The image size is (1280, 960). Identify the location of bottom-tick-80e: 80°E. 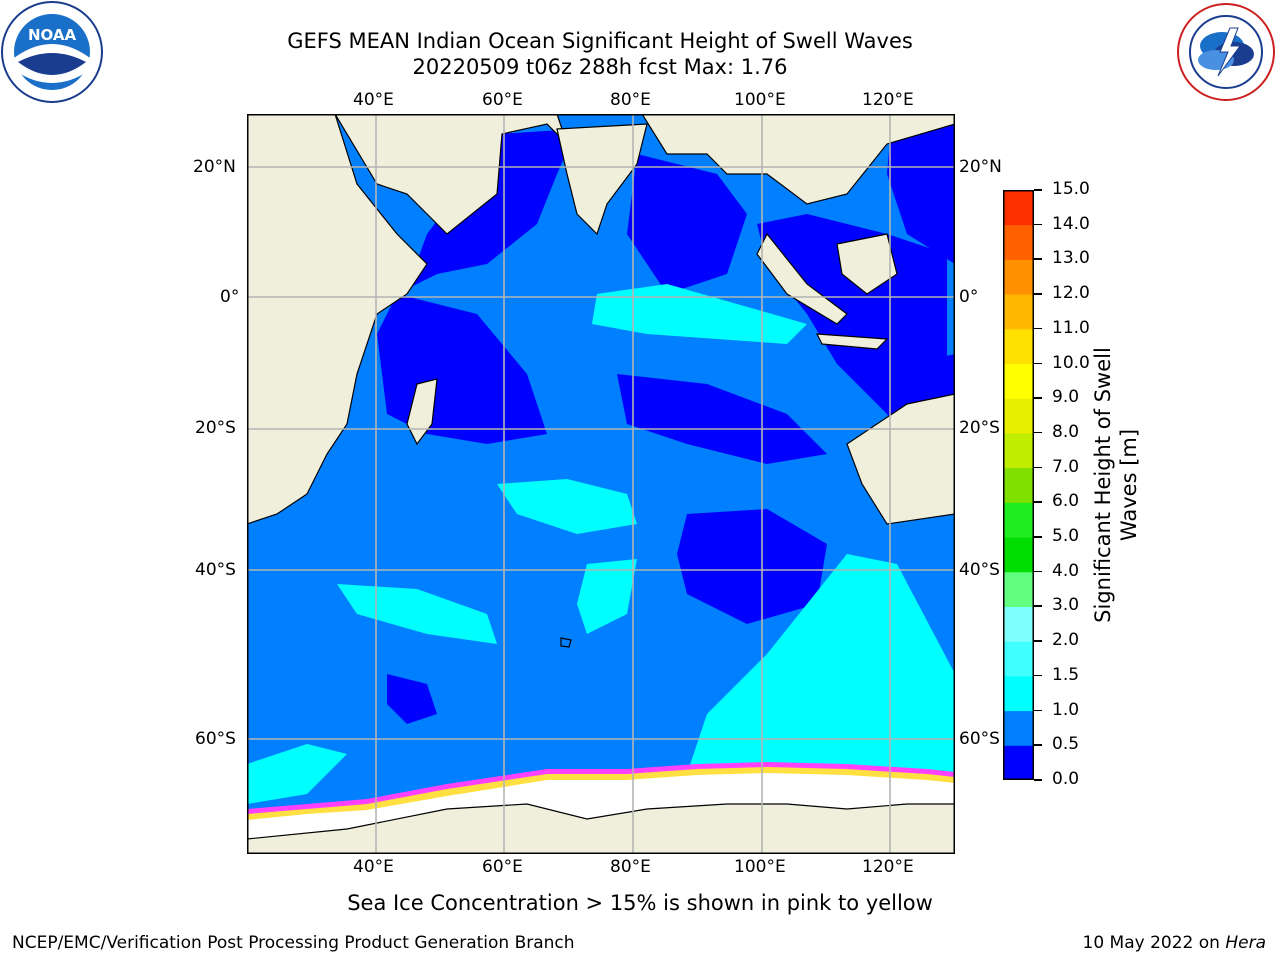
(630, 867).